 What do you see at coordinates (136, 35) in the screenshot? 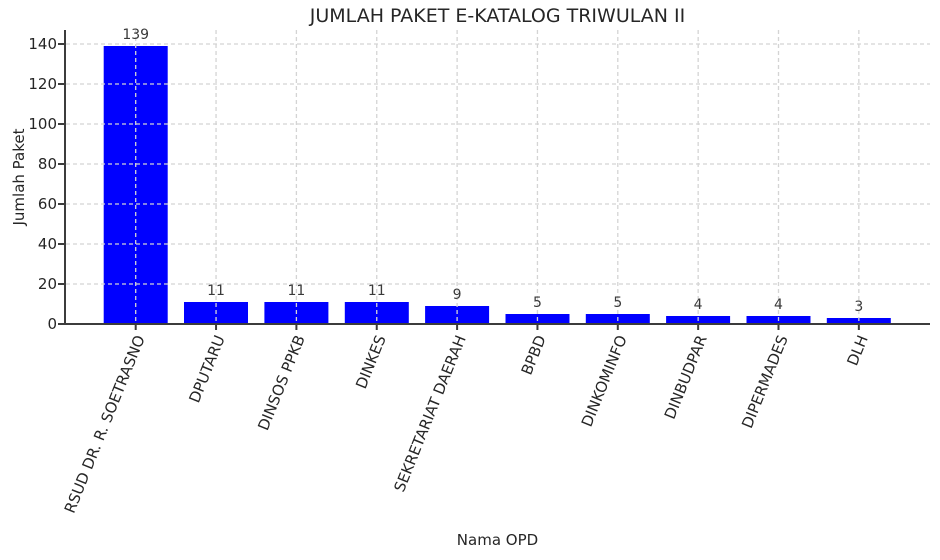
I see `bar-value-label: 139` at bounding box center [136, 35].